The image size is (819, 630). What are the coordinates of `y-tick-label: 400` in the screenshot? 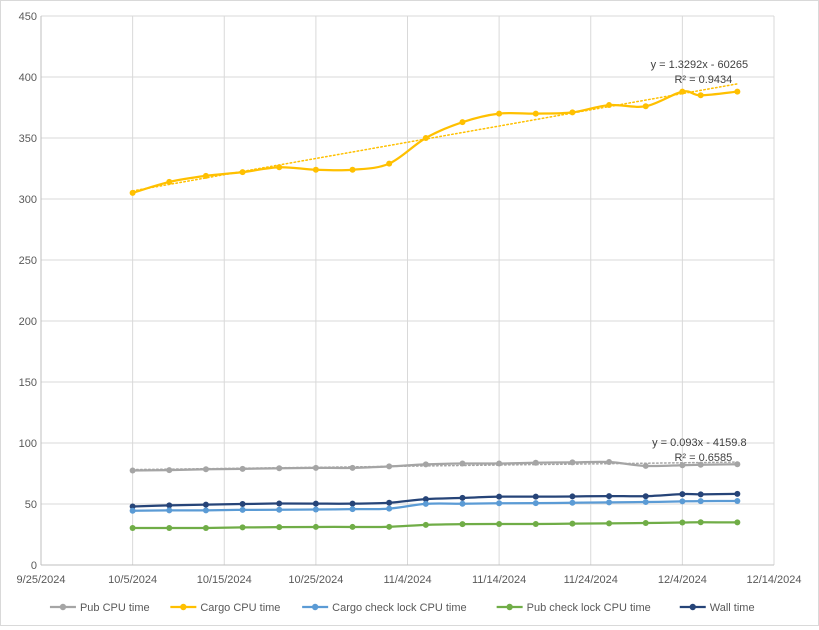 It's located at (28, 78).